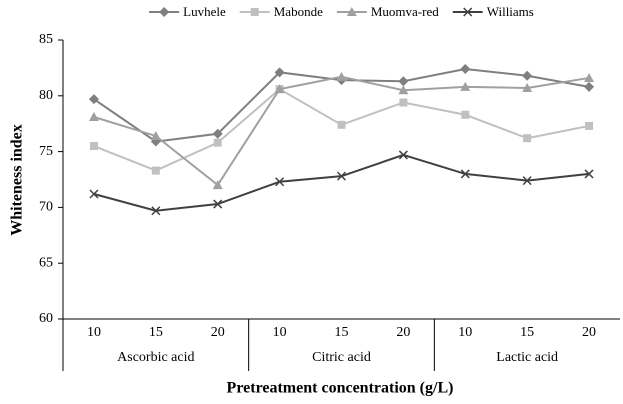 The image size is (623, 404). What do you see at coordinates (46, 318) in the screenshot?
I see `y-tick-label: 60` at bounding box center [46, 318].